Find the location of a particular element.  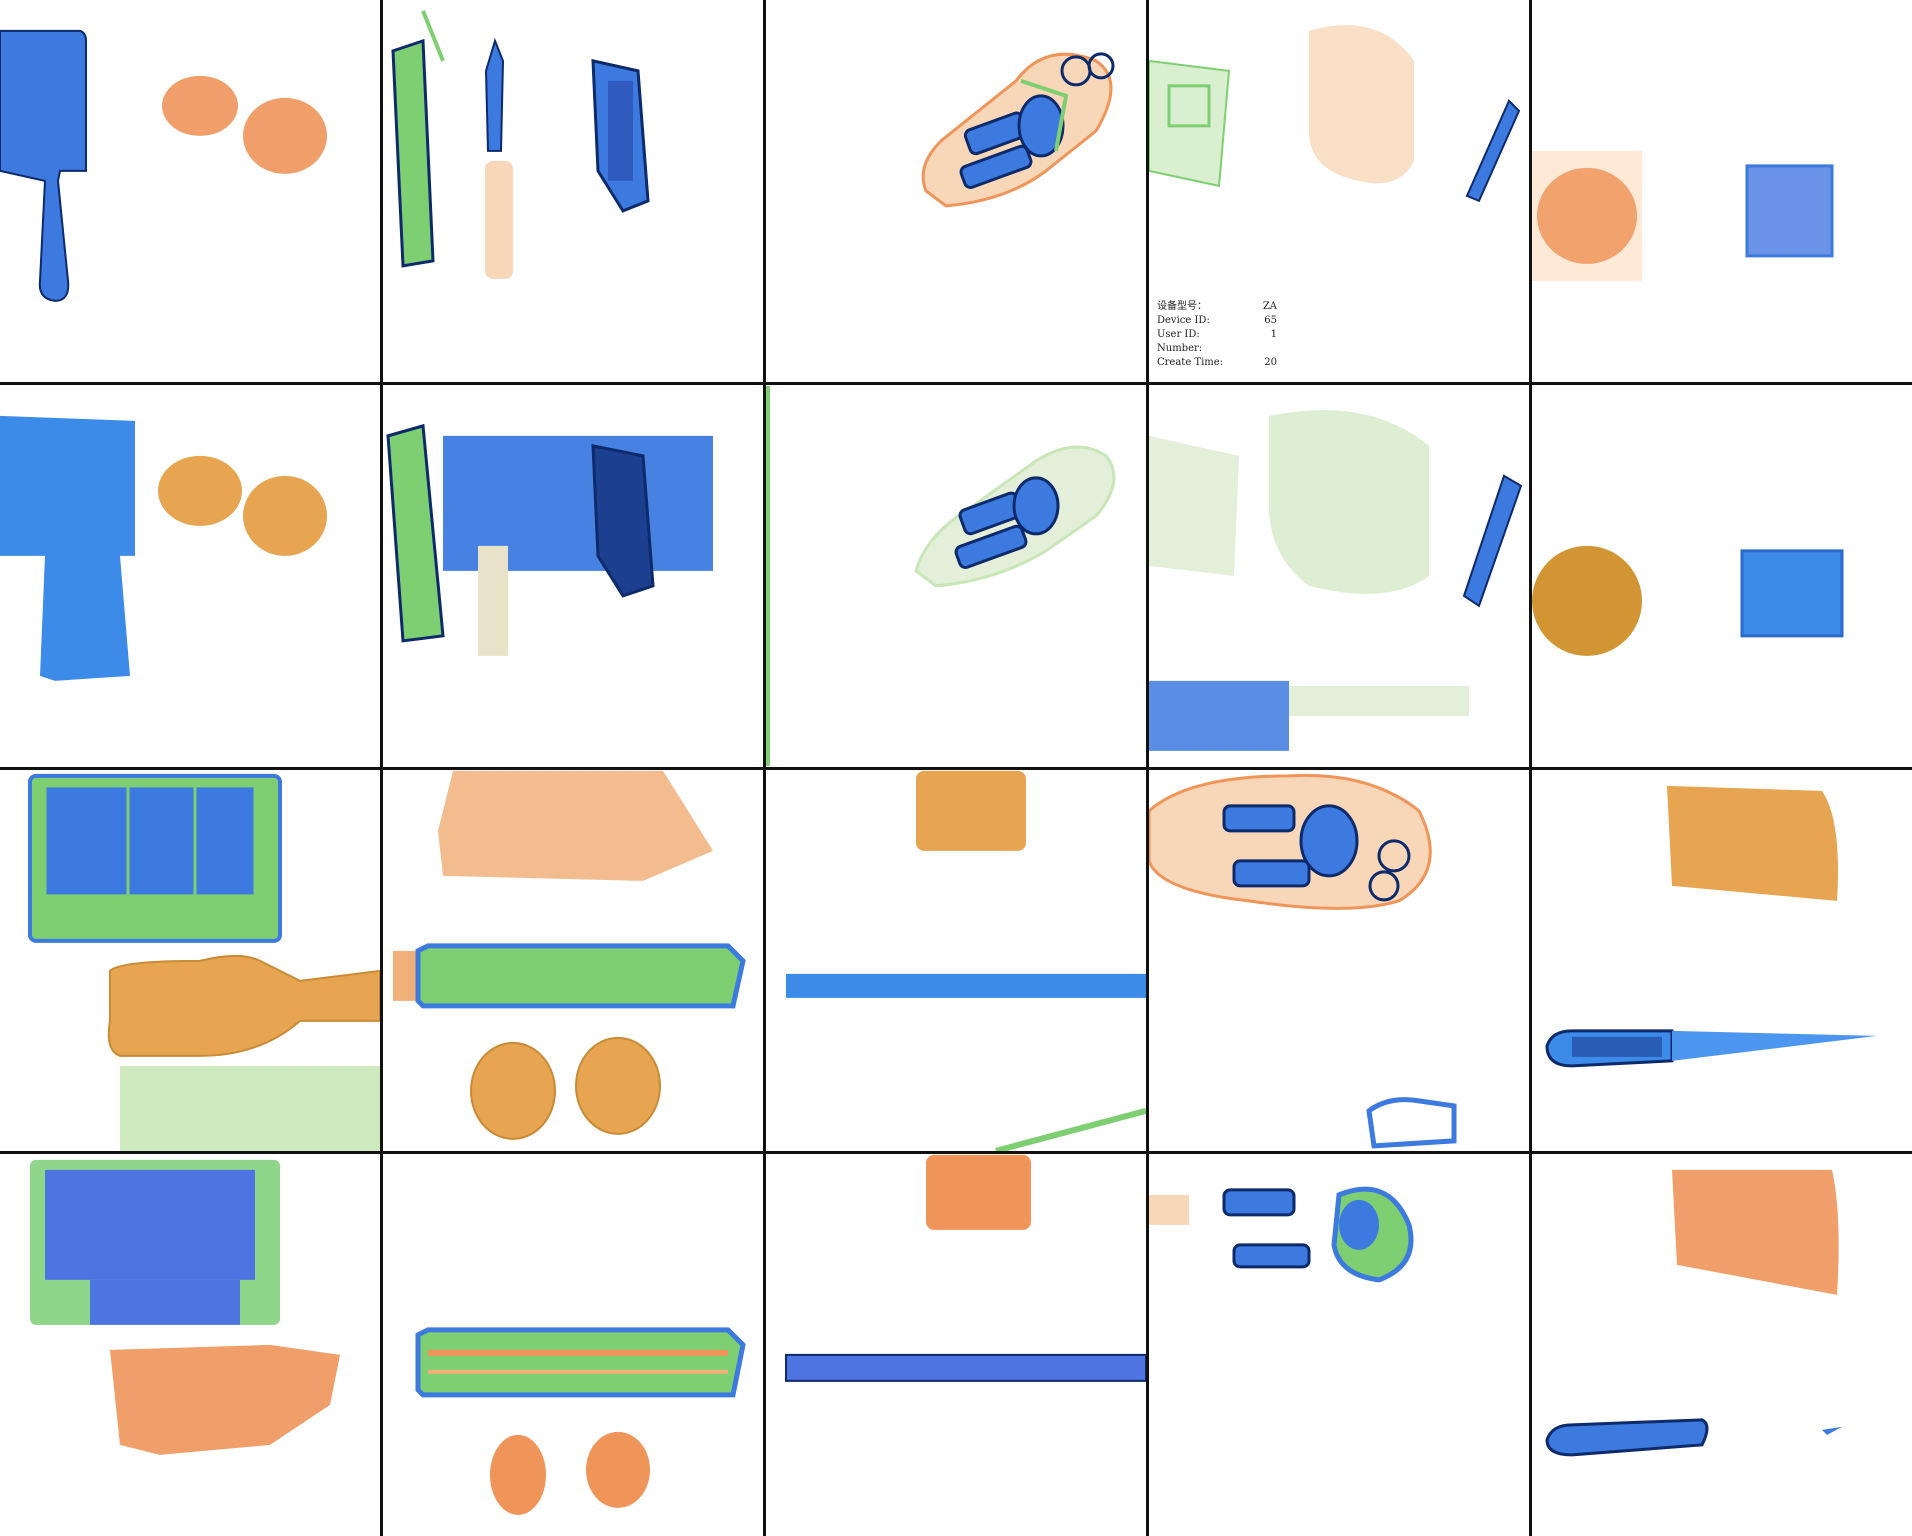

tile-r2c2-knives-recon is located at coordinates (573, 575).